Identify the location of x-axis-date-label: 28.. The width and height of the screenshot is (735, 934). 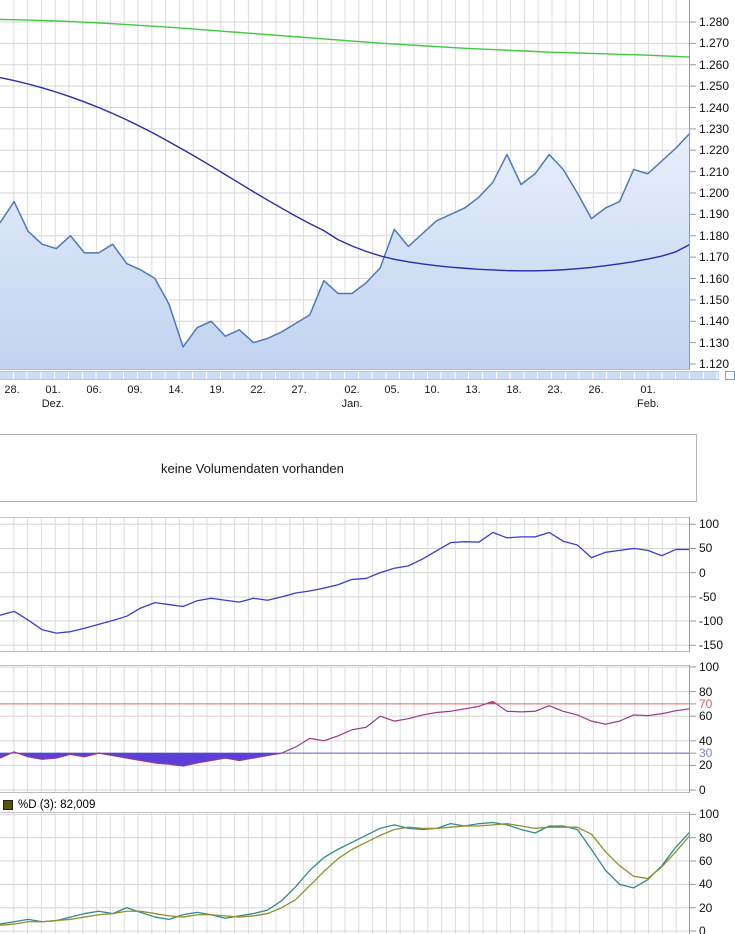
(17, 390).